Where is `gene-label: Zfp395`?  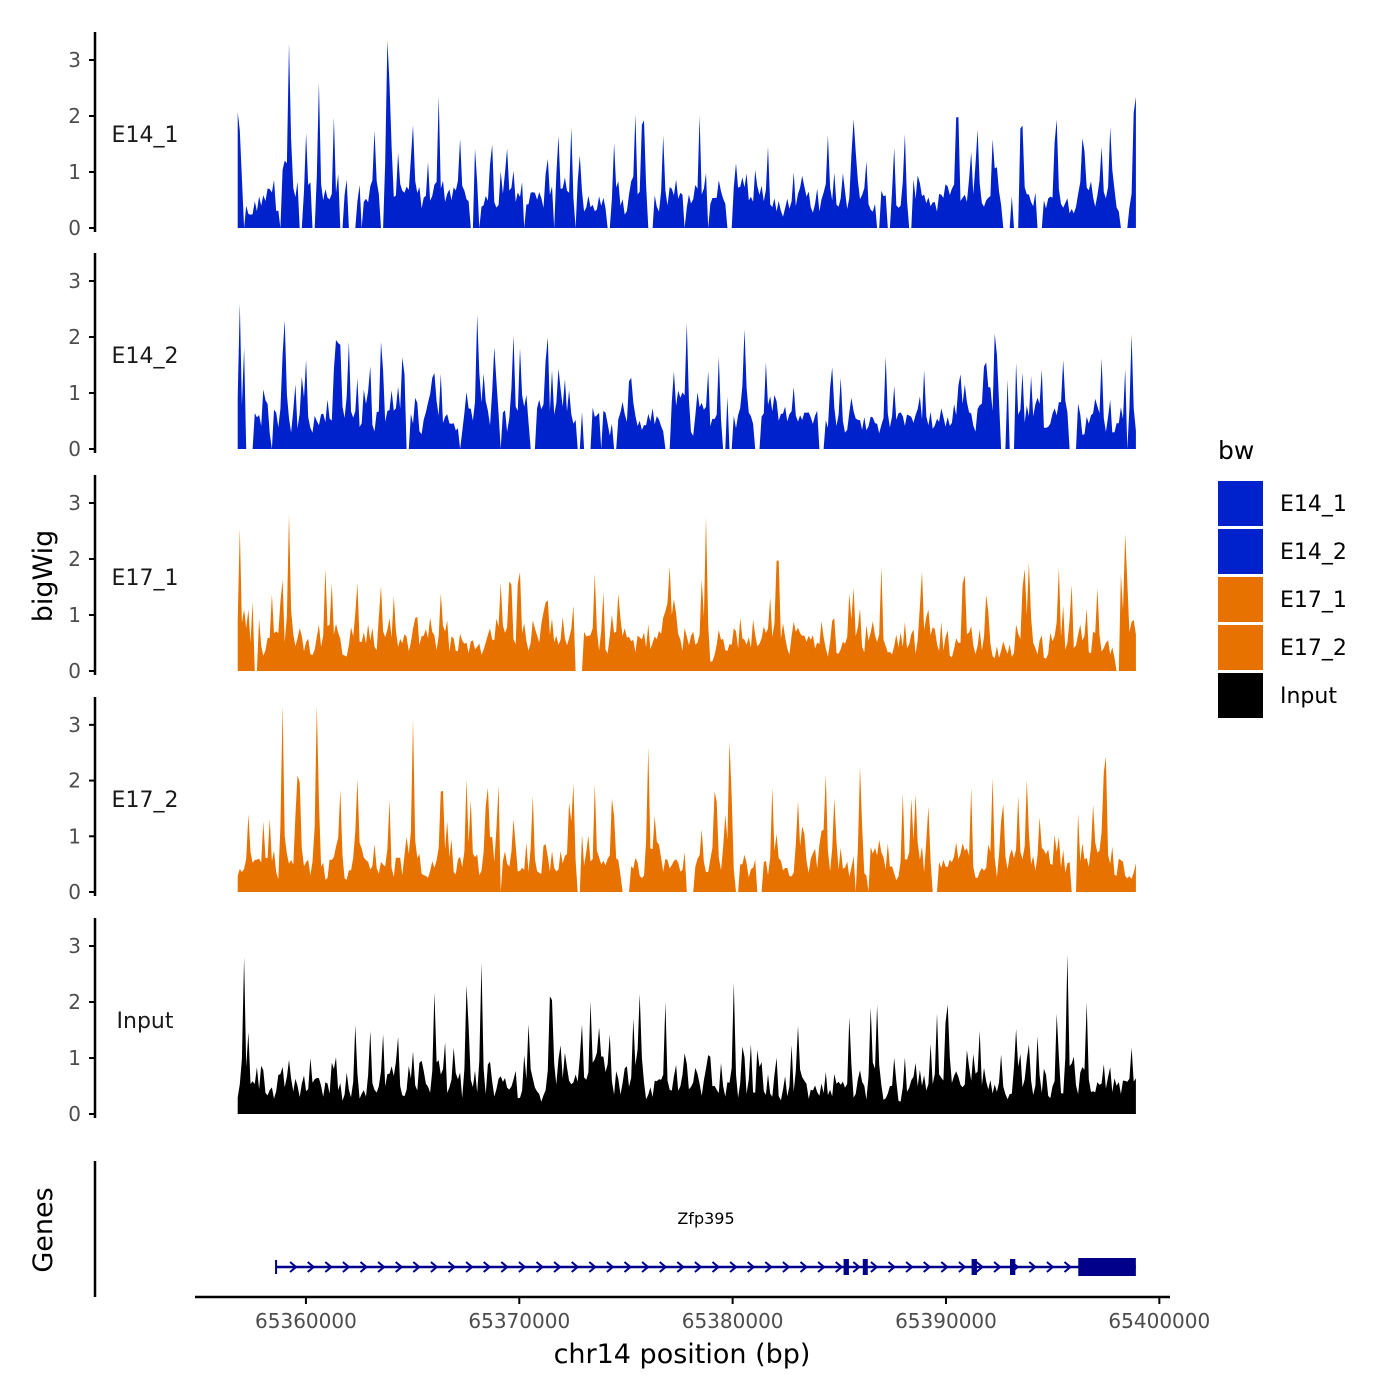 gene-label: Zfp395 is located at coordinates (705, 1218).